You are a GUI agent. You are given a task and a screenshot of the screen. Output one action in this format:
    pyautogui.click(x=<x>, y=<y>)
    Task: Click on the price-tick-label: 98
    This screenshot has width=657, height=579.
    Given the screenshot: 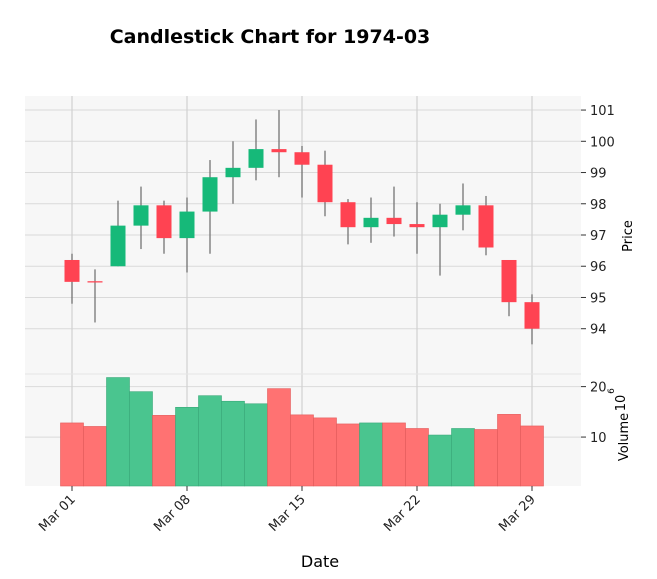 What is the action you would take?
    pyautogui.click(x=598, y=205)
    